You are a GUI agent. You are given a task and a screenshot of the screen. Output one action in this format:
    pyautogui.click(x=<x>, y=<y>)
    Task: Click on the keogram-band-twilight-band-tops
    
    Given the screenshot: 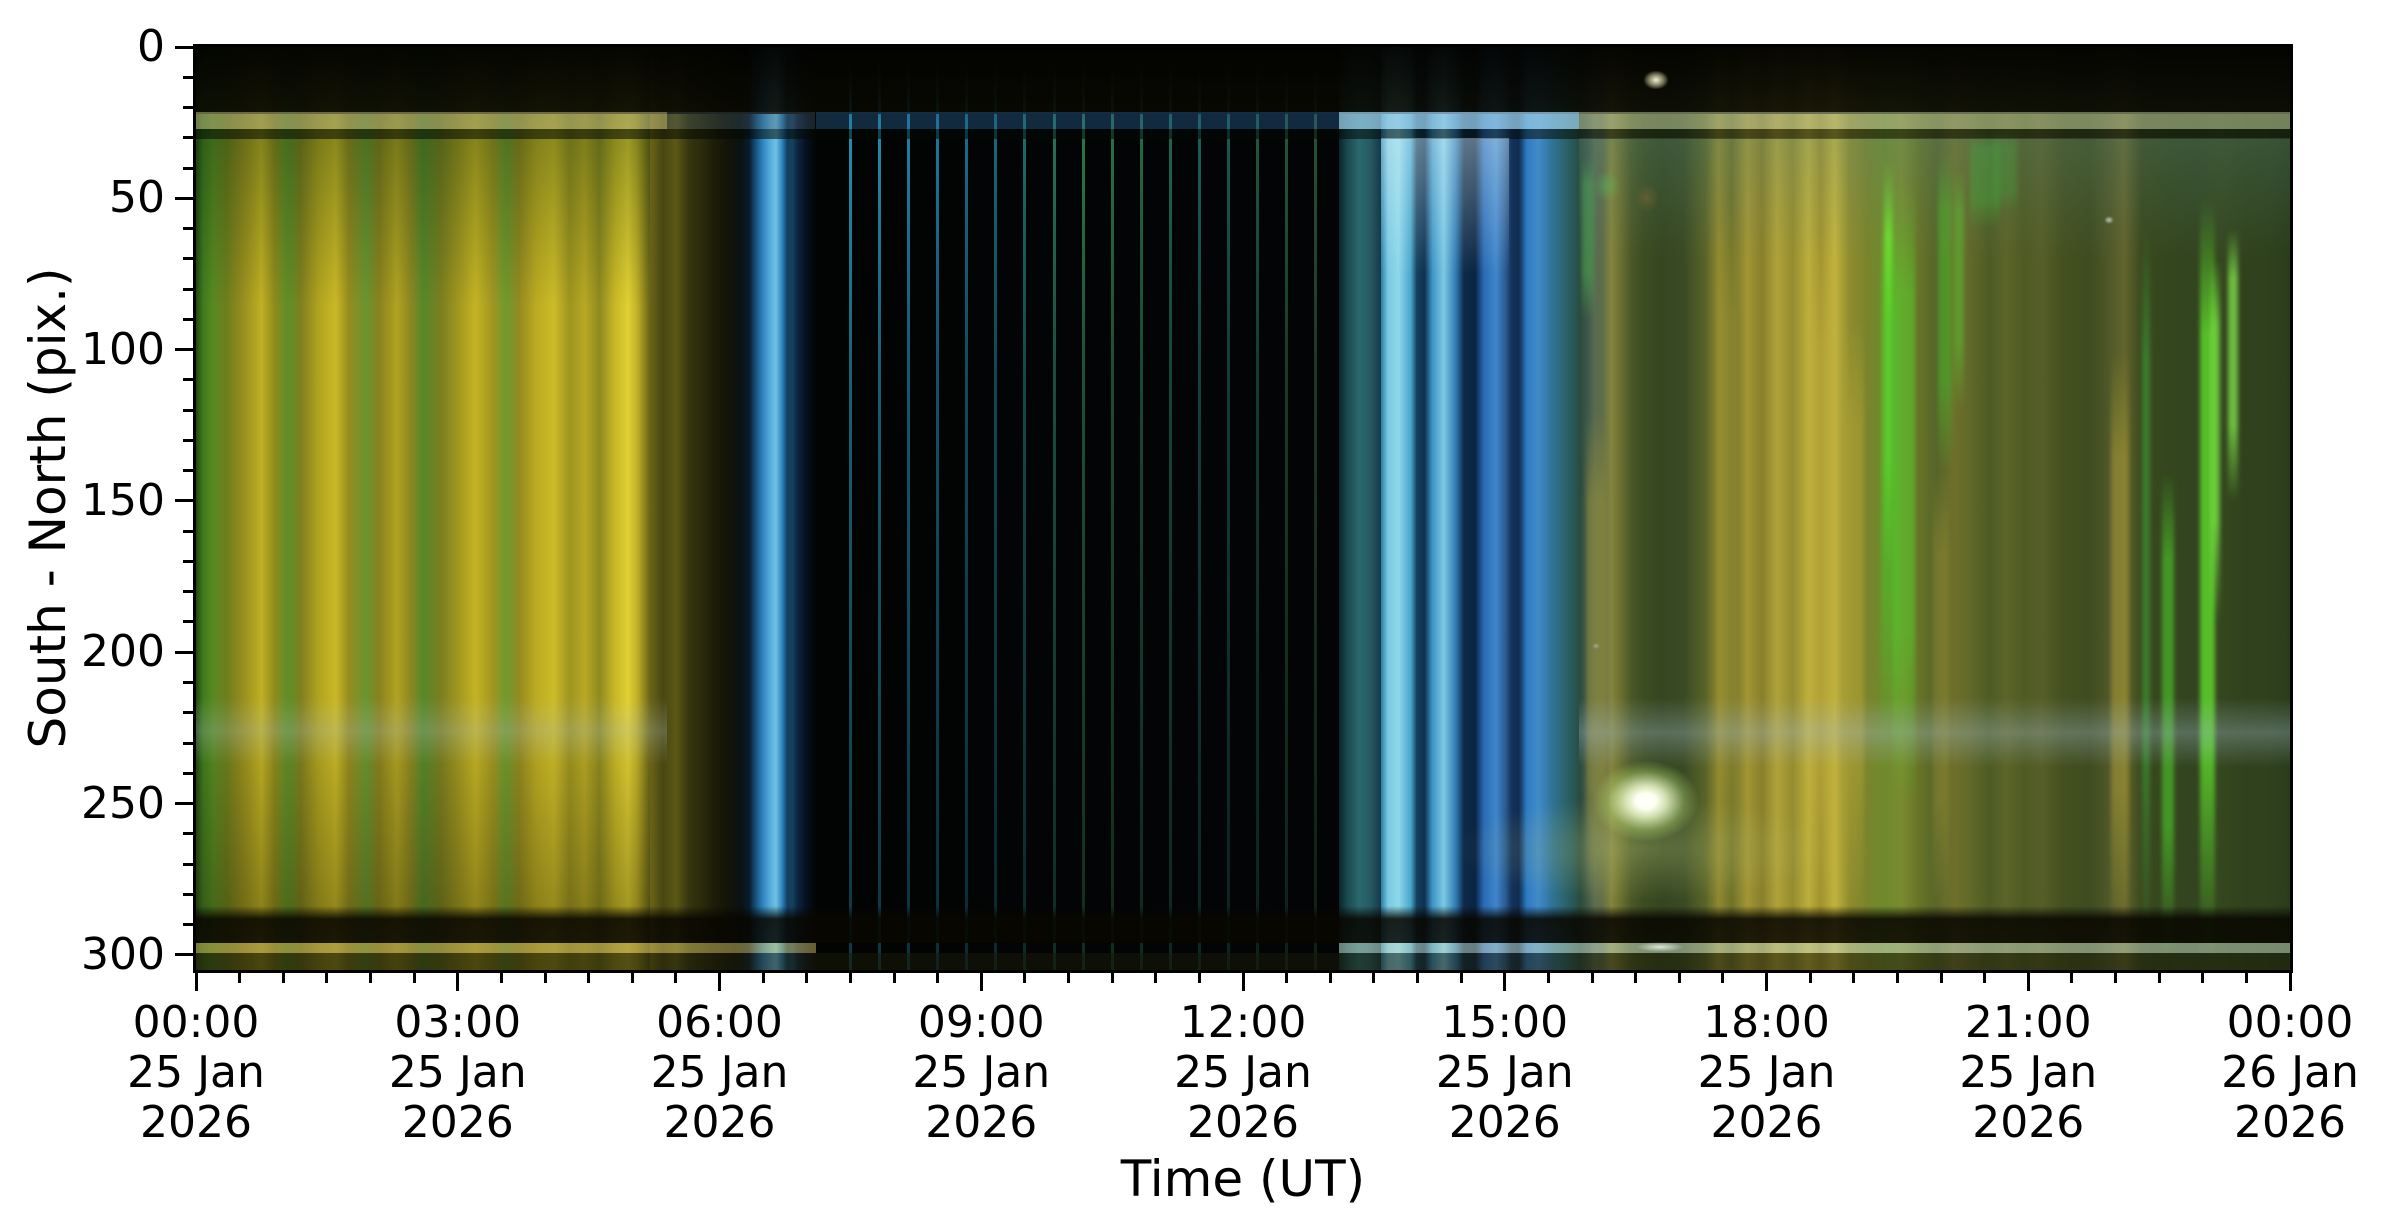 What is the action you would take?
    pyautogui.click(x=1445, y=205)
    